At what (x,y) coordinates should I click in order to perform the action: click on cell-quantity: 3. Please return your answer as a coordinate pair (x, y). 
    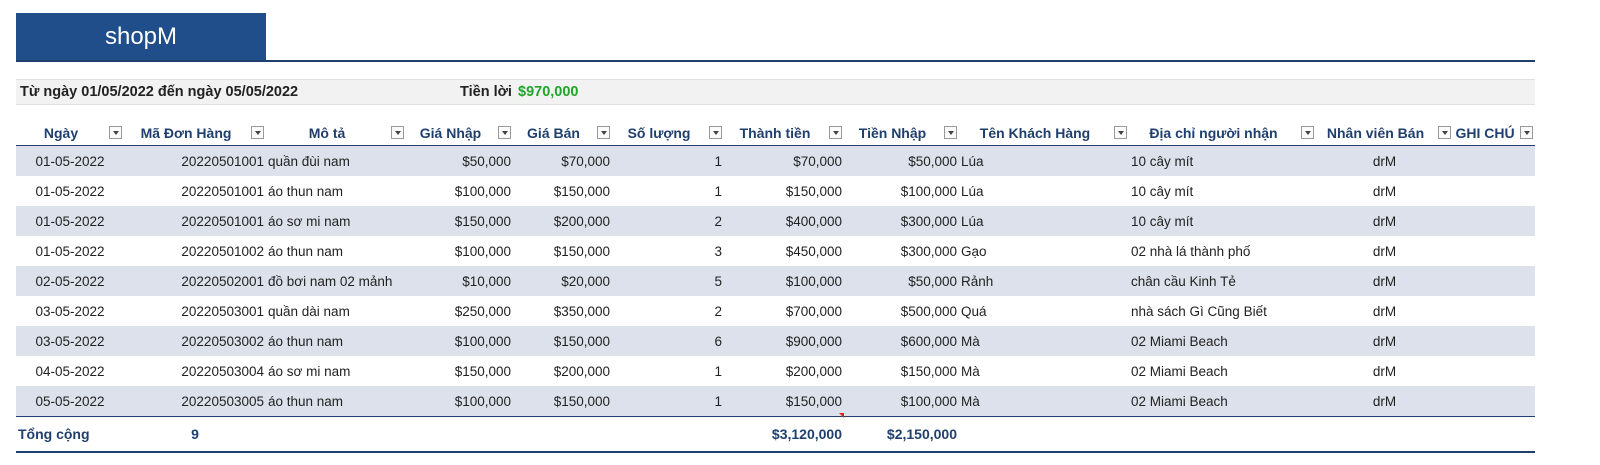
    Looking at the image, I should click on (668, 251).